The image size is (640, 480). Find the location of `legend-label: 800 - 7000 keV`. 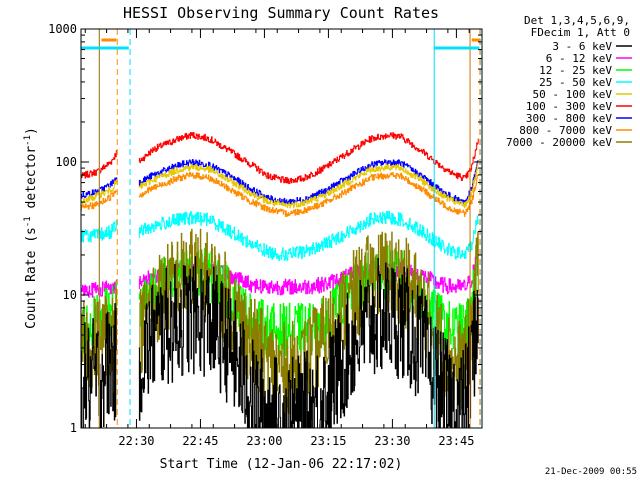

legend-label: 800 - 7000 keV is located at coordinates (565, 130).